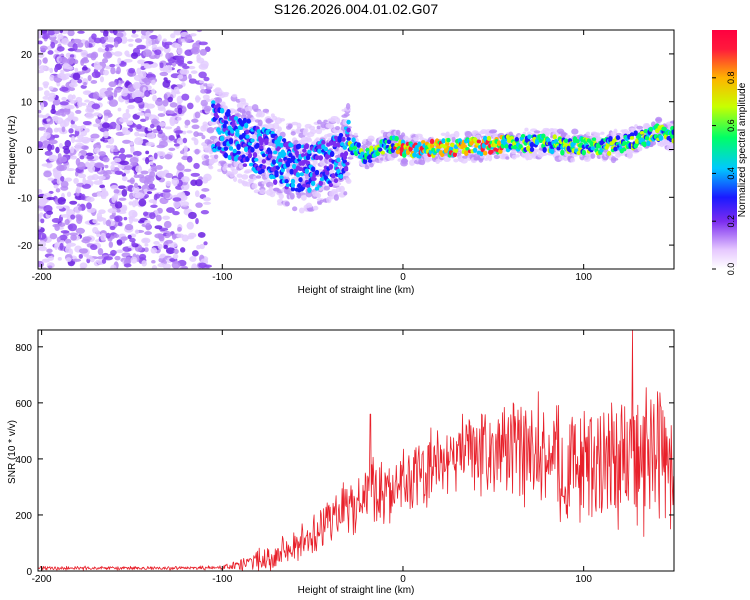 This screenshot has height=600, width=750. I want to click on colorbar-label: Normalized spectral amplitude, so click(742, 149).